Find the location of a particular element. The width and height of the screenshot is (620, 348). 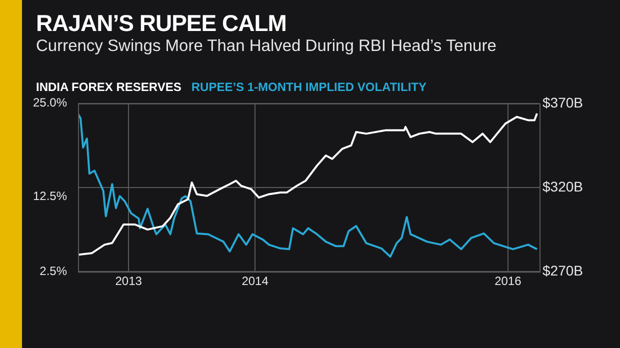

y-tick-label: 2.5% is located at coordinates (54, 271).